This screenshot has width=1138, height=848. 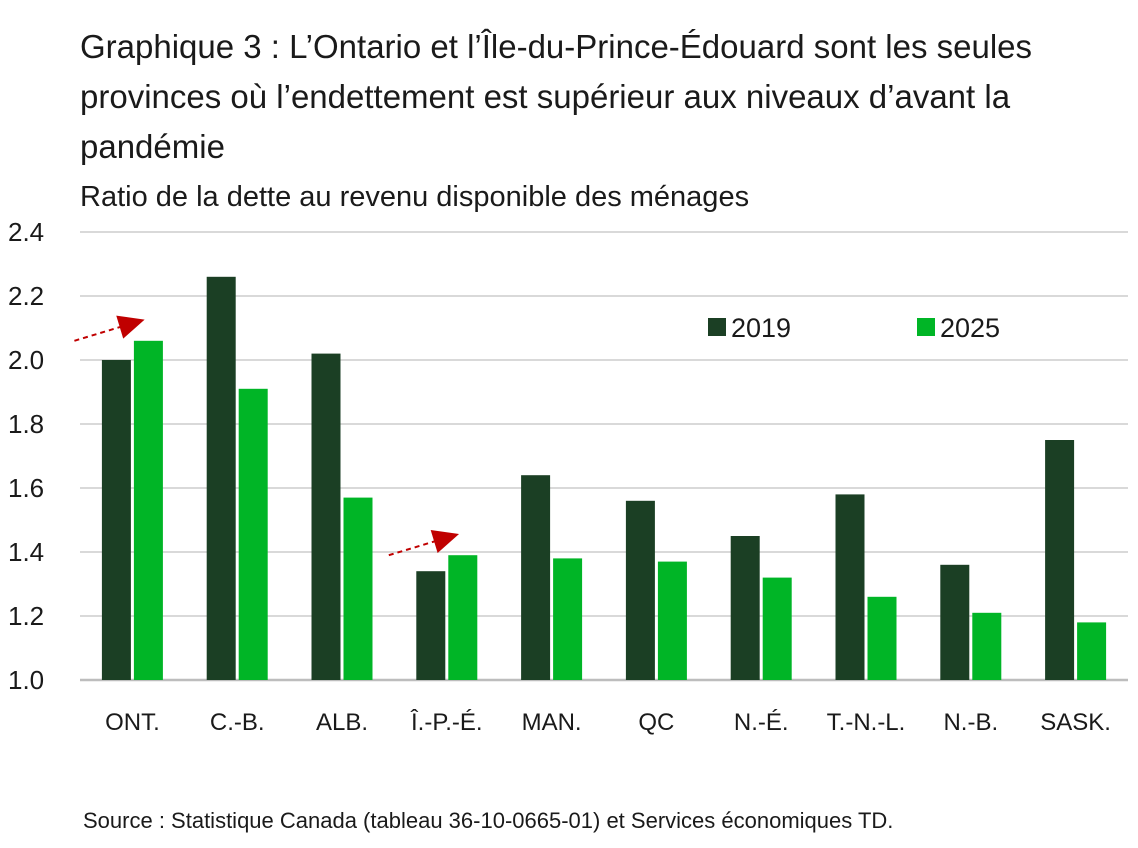 I want to click on legend-label: 2019, so click(x=761, y=328).